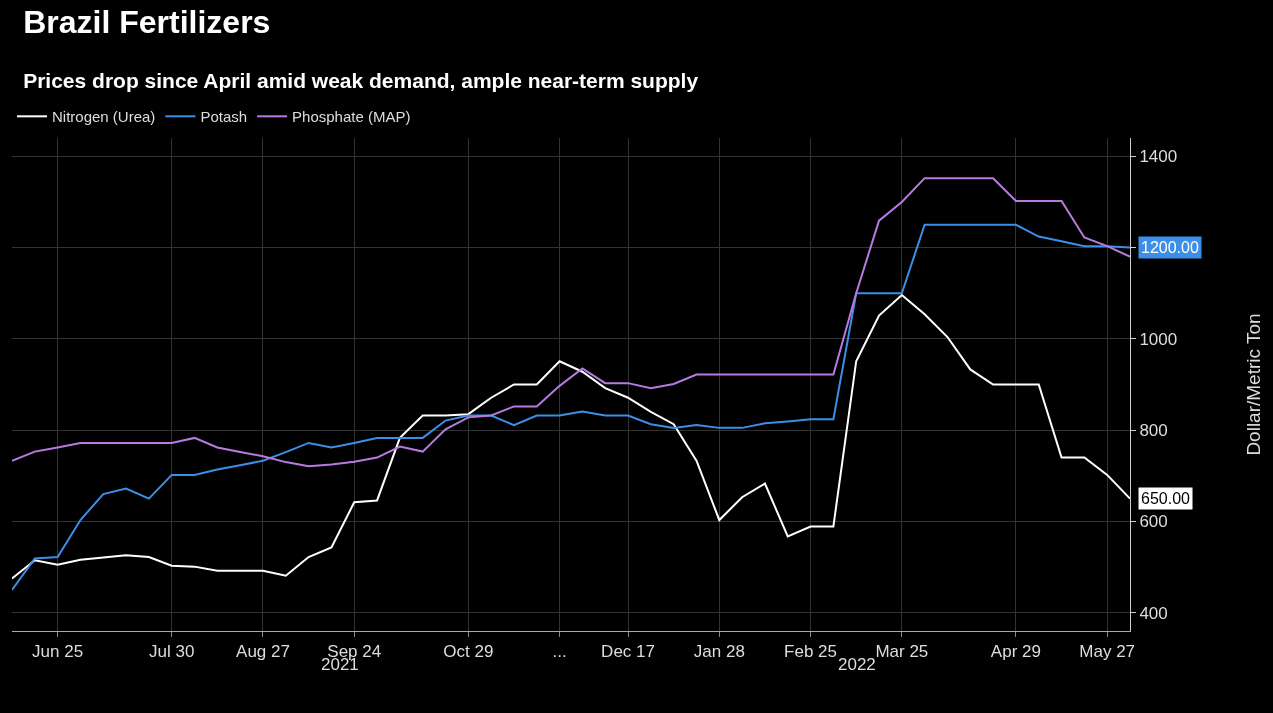 The width and height of the screenshot is (1273, 713). I want to click on y-tick-label: 1400, so click(1158, 157).